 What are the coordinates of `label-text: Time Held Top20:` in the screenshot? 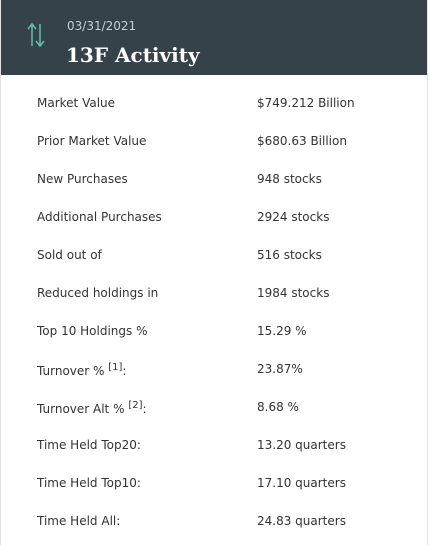 It's located at (89, 445).